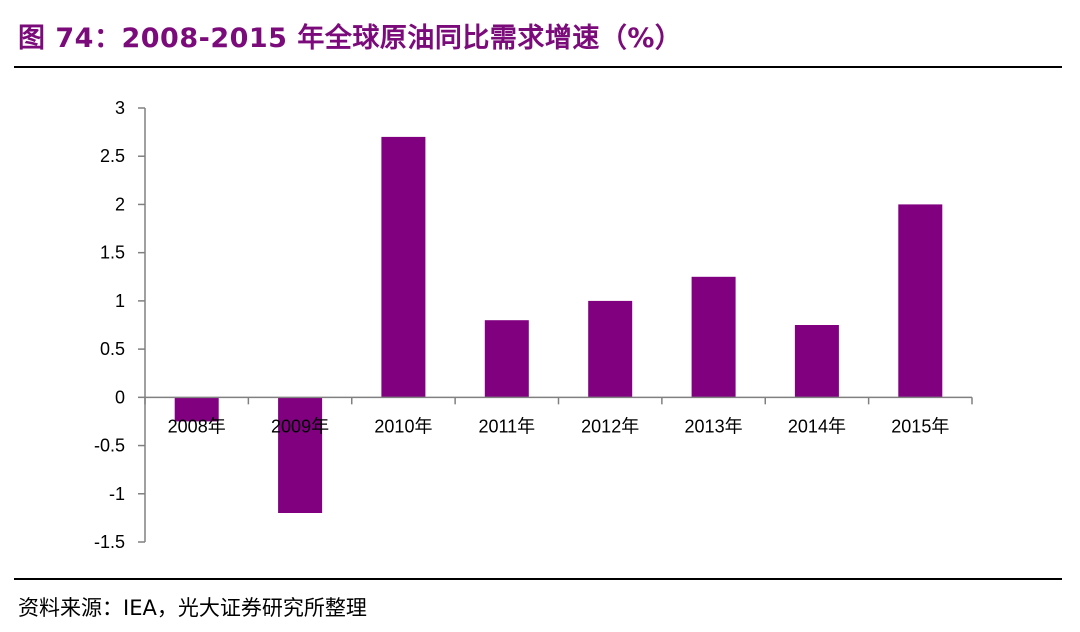  What do you see at coordinates (120, 397) in the screenshot?
I see `y-tick-label: 0` at bounding box center [120, 397].